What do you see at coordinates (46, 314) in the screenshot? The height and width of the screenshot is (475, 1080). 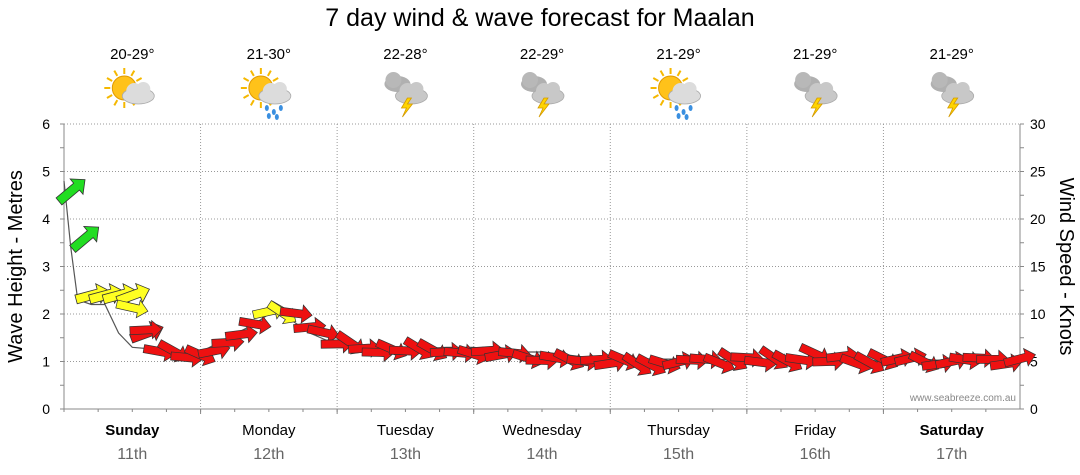 I see `y-tick-label: 2` at bounding box center [46, 314].